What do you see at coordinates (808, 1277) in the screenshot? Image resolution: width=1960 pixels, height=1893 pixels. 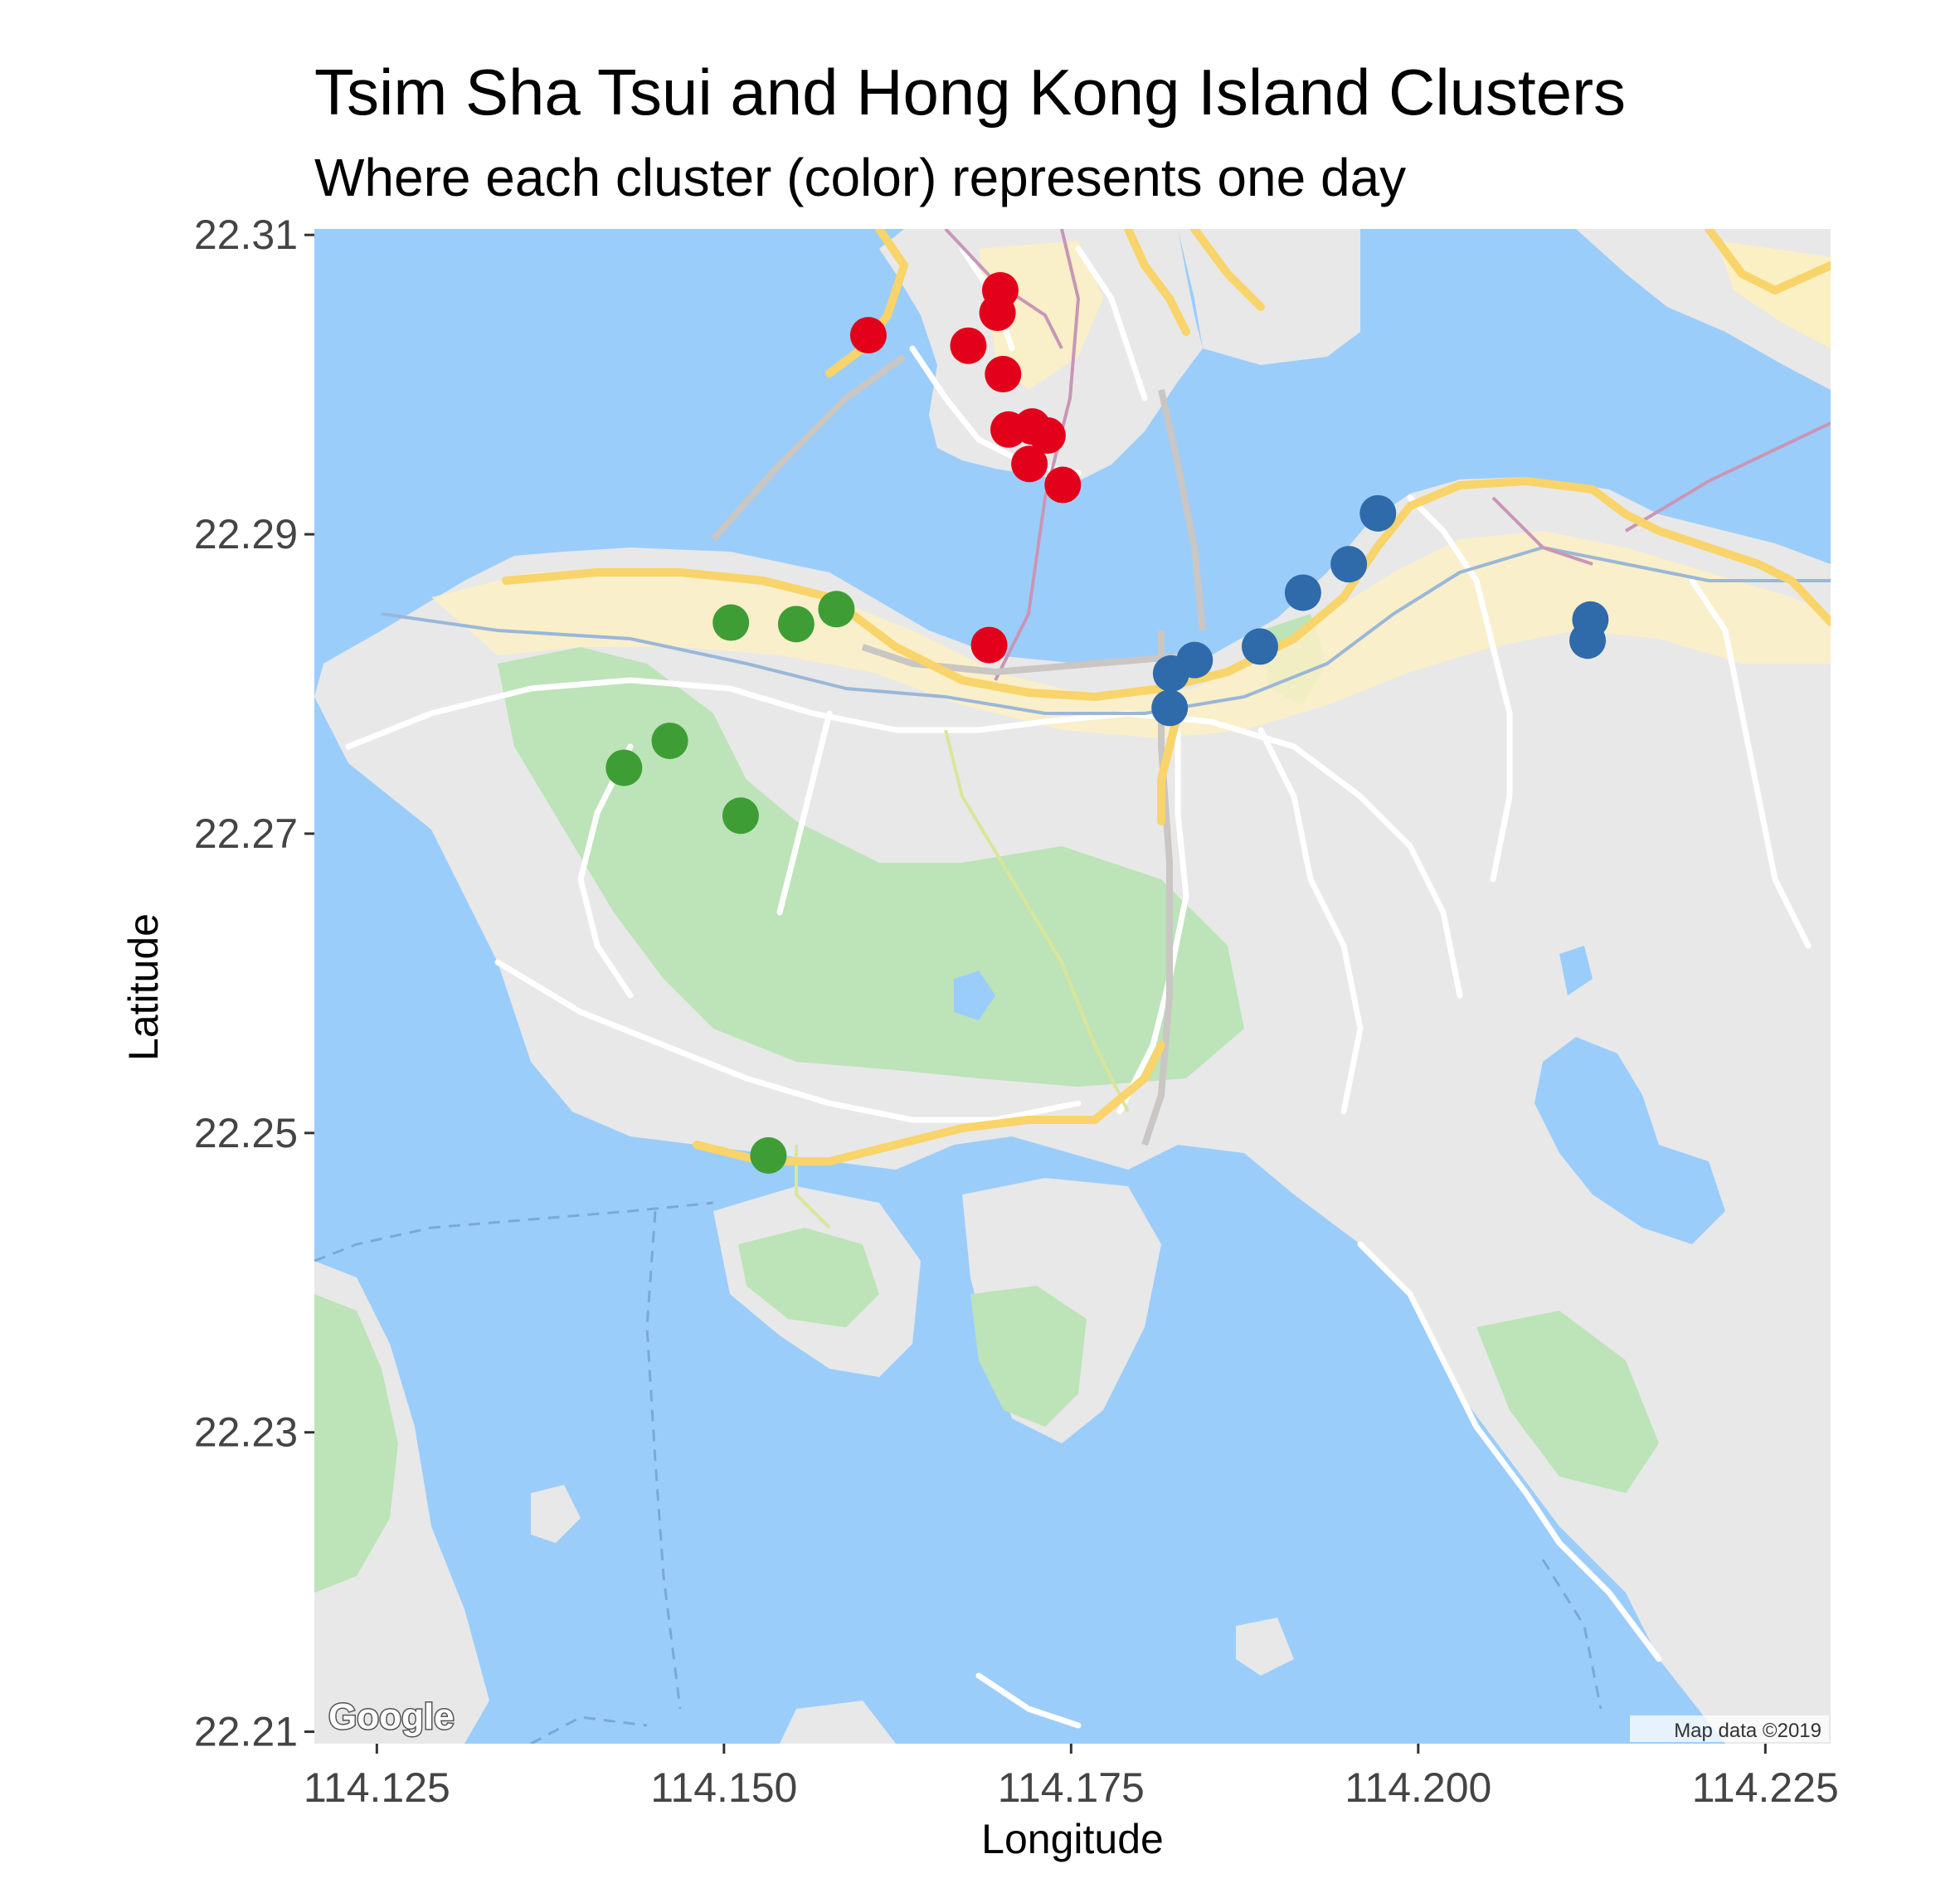 I see `aberdeen-park` at bounding box center [808, 1277].